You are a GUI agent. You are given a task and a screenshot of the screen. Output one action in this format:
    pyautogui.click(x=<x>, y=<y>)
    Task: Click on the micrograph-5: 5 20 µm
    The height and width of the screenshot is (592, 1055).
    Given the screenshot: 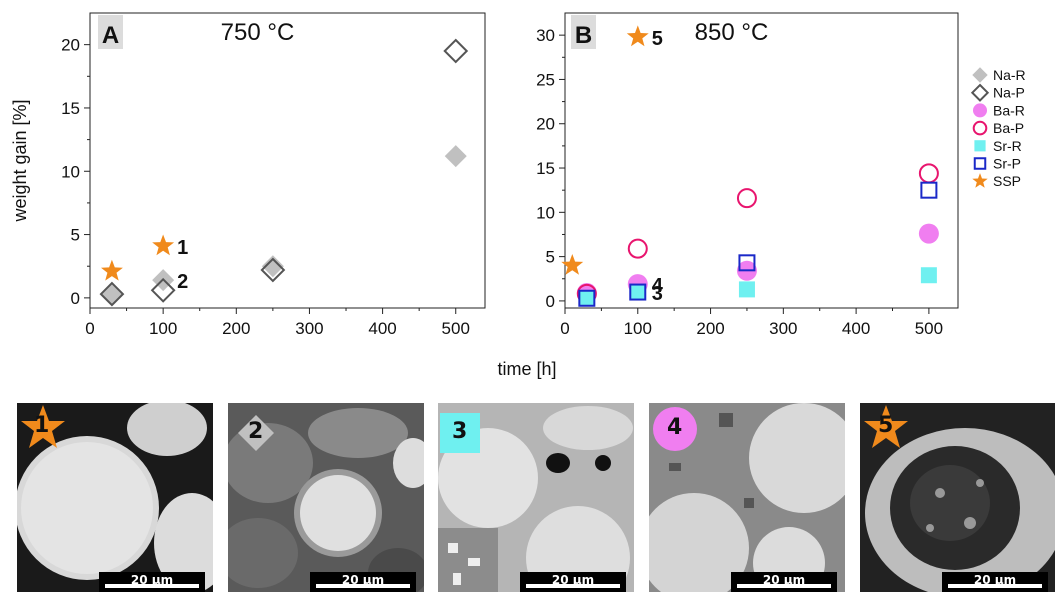 What is the action you would take?
    pyautogui.click(x=957, y=497)
    